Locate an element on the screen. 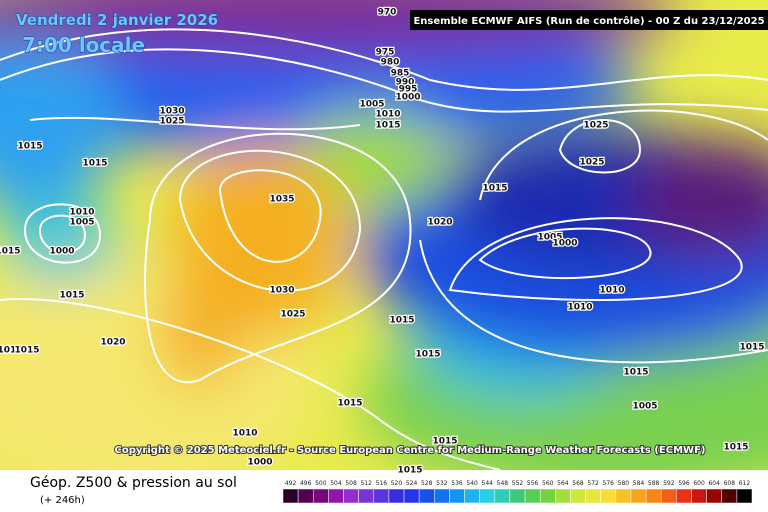  time: 7:00 locale is located at coordinates (83, 45).